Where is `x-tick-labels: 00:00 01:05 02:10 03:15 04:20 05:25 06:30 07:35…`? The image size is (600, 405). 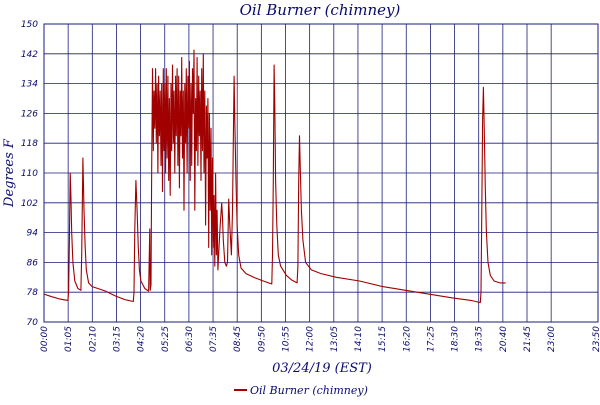
x-tick-labels: 00:00 01:05 02:10 03:15 04:20 05:25 06:30 07:35… is located at coordinates (320, 339).